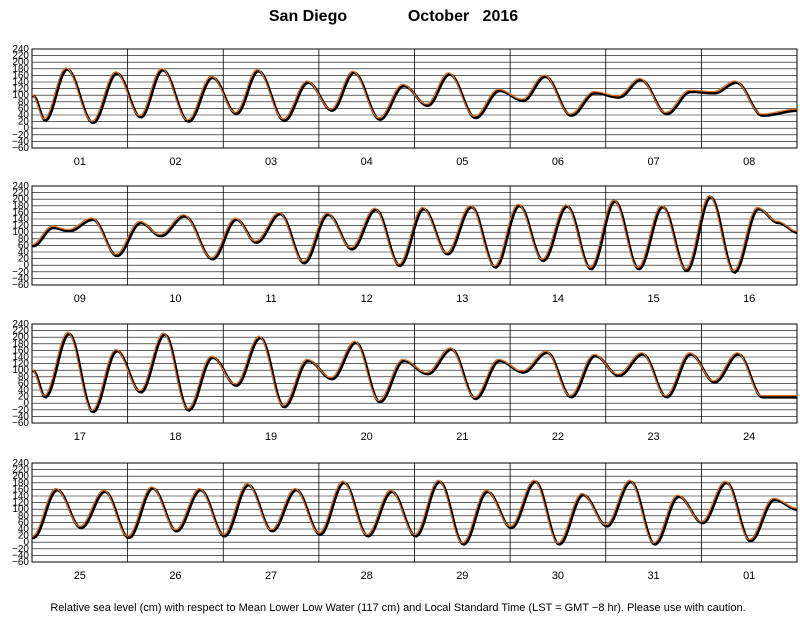  I want to click on x-tick-label: 31, so click(653, 576).